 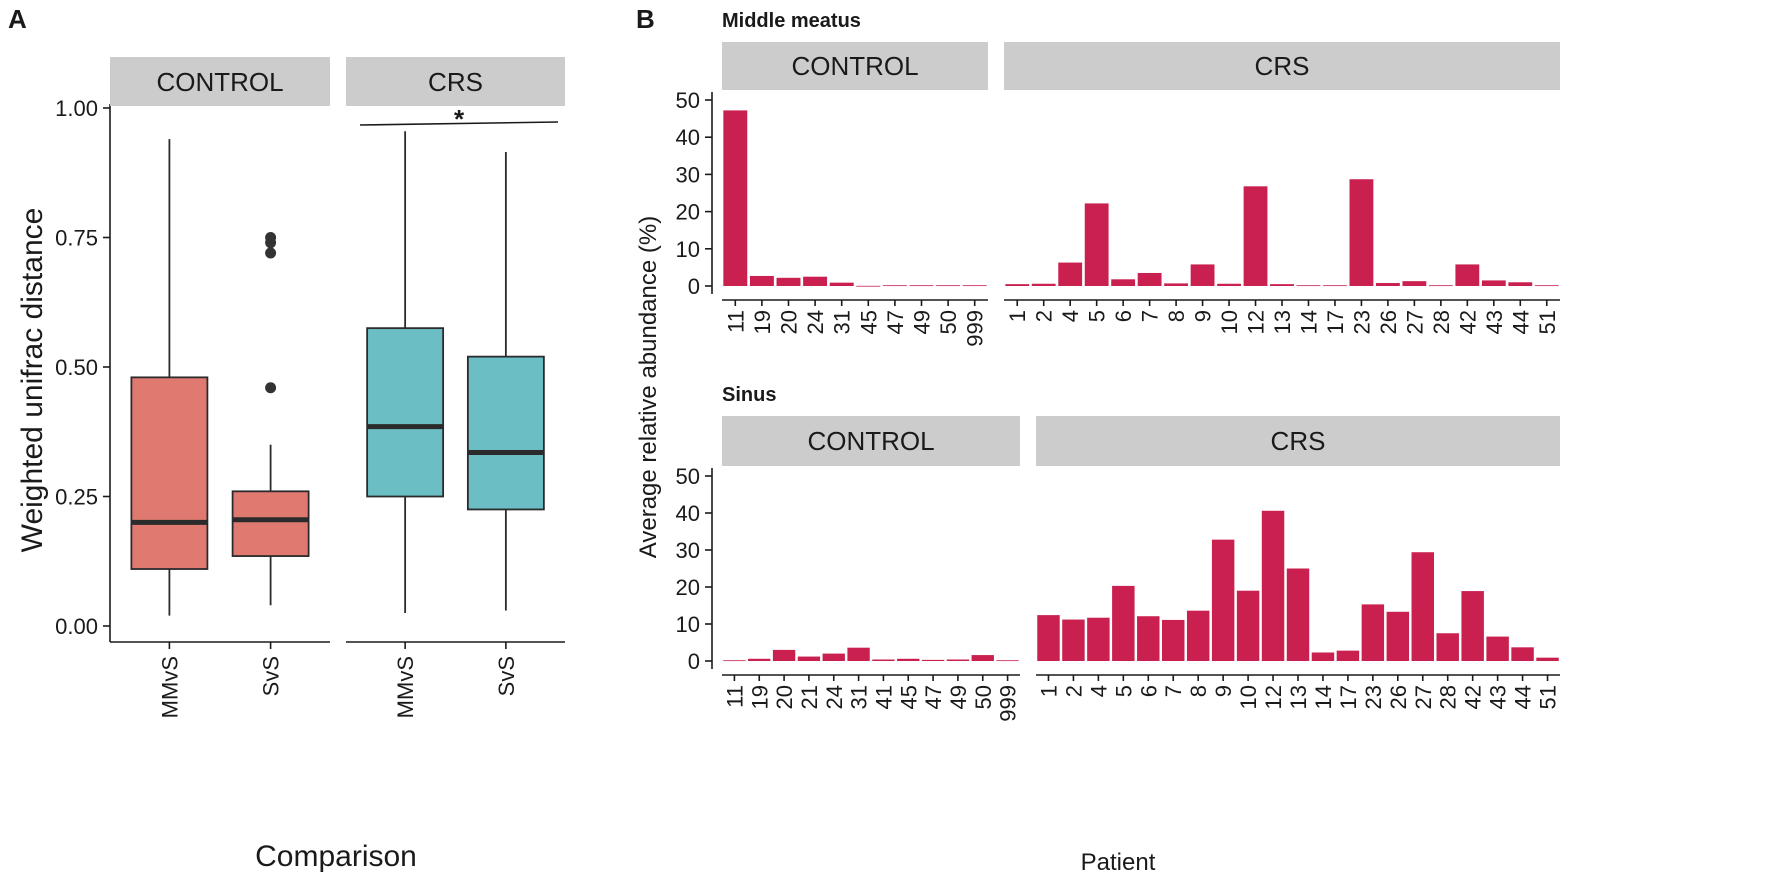 I want to click on sinus-x-tick-label: 24, so click(x=834, y=697).